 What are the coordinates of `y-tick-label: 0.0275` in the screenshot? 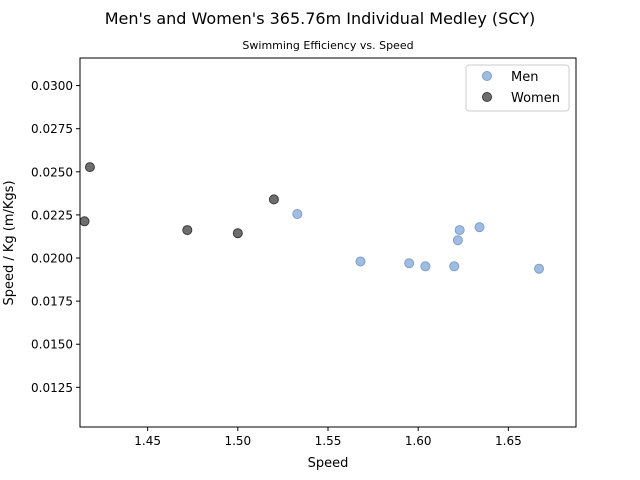 It's located at (52, 129).